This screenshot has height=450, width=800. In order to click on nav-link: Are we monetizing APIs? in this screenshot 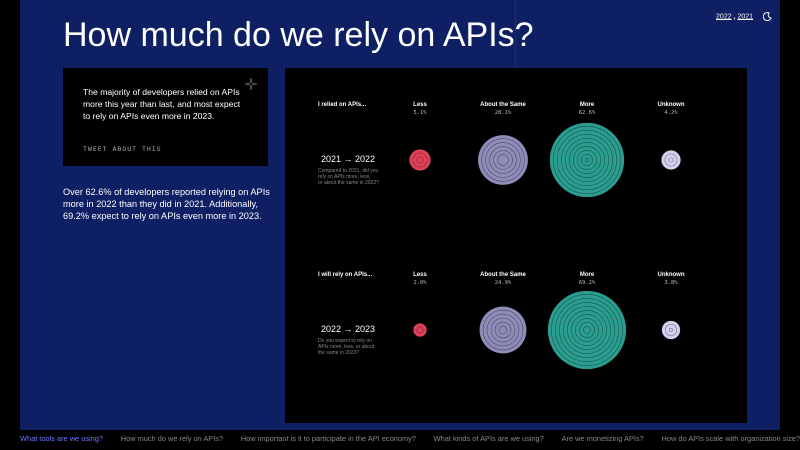, I will do `click(602, 438)`.